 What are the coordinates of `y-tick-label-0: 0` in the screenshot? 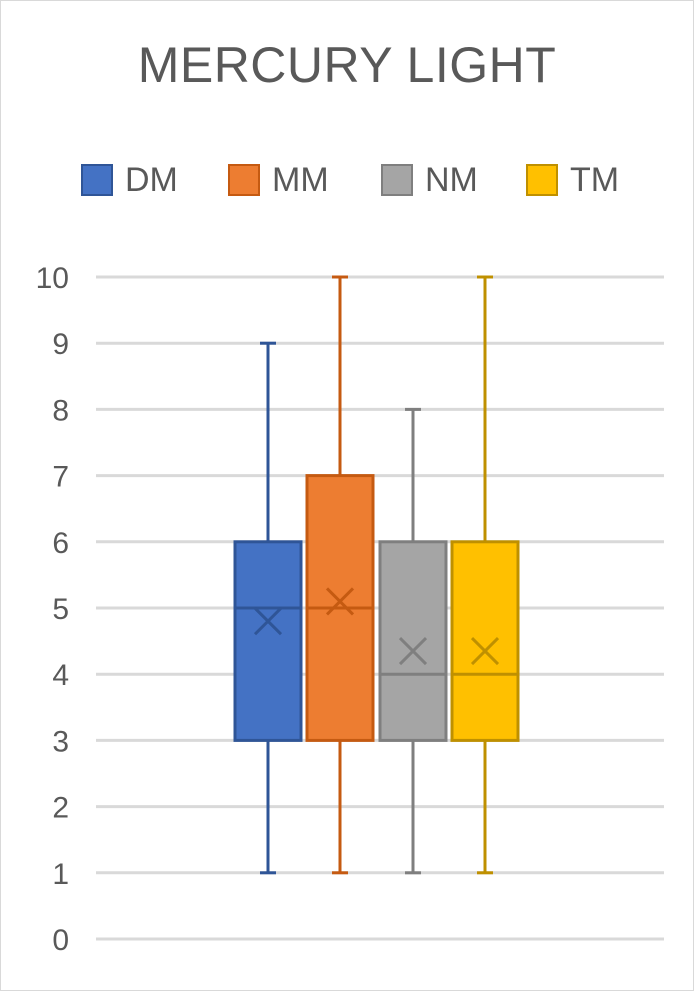 It's located at (60, 940).